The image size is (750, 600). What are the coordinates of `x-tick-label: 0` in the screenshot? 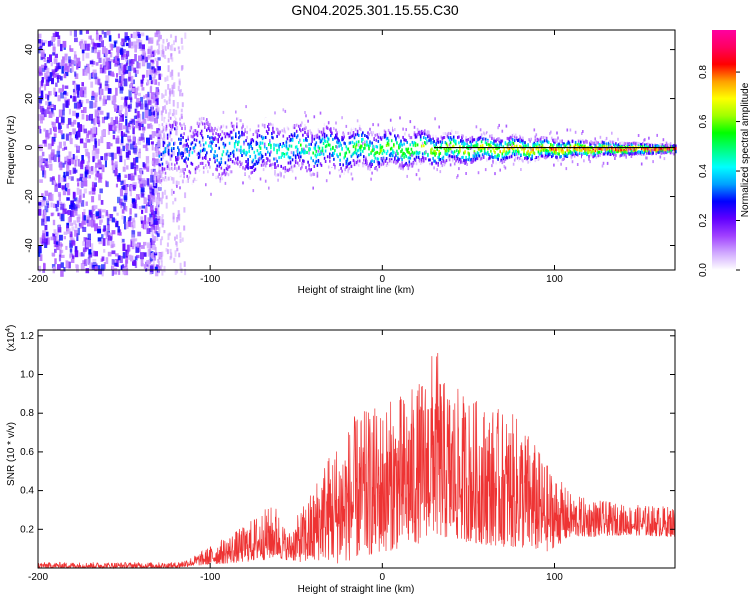 It's located at (383, 279).